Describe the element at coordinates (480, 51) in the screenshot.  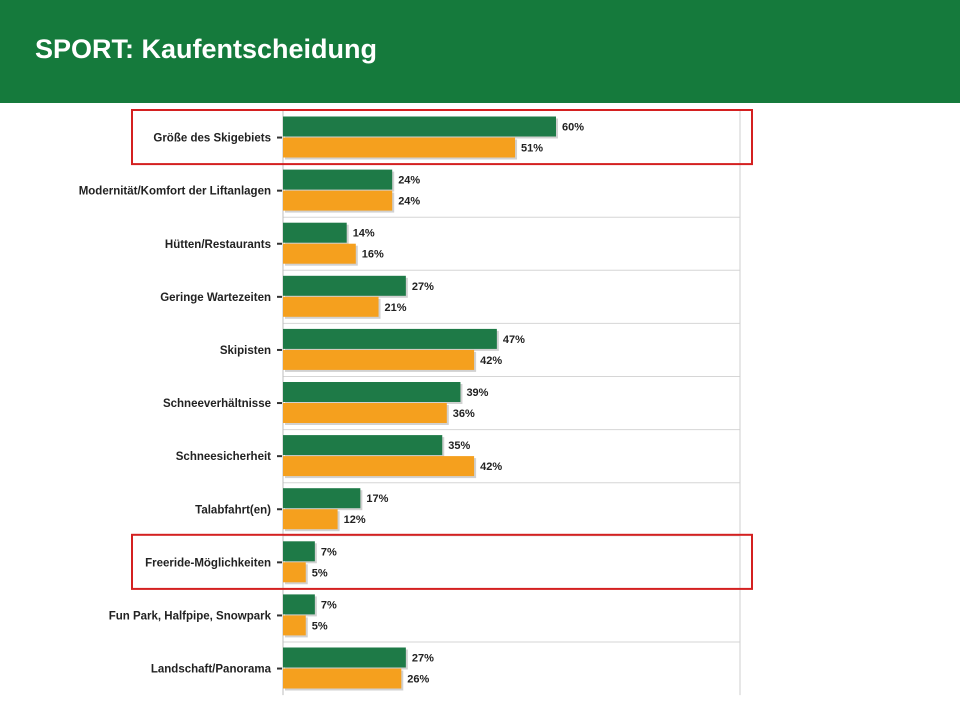
I see `slide-header: SPORT: Kaufentscheidung` at that location.